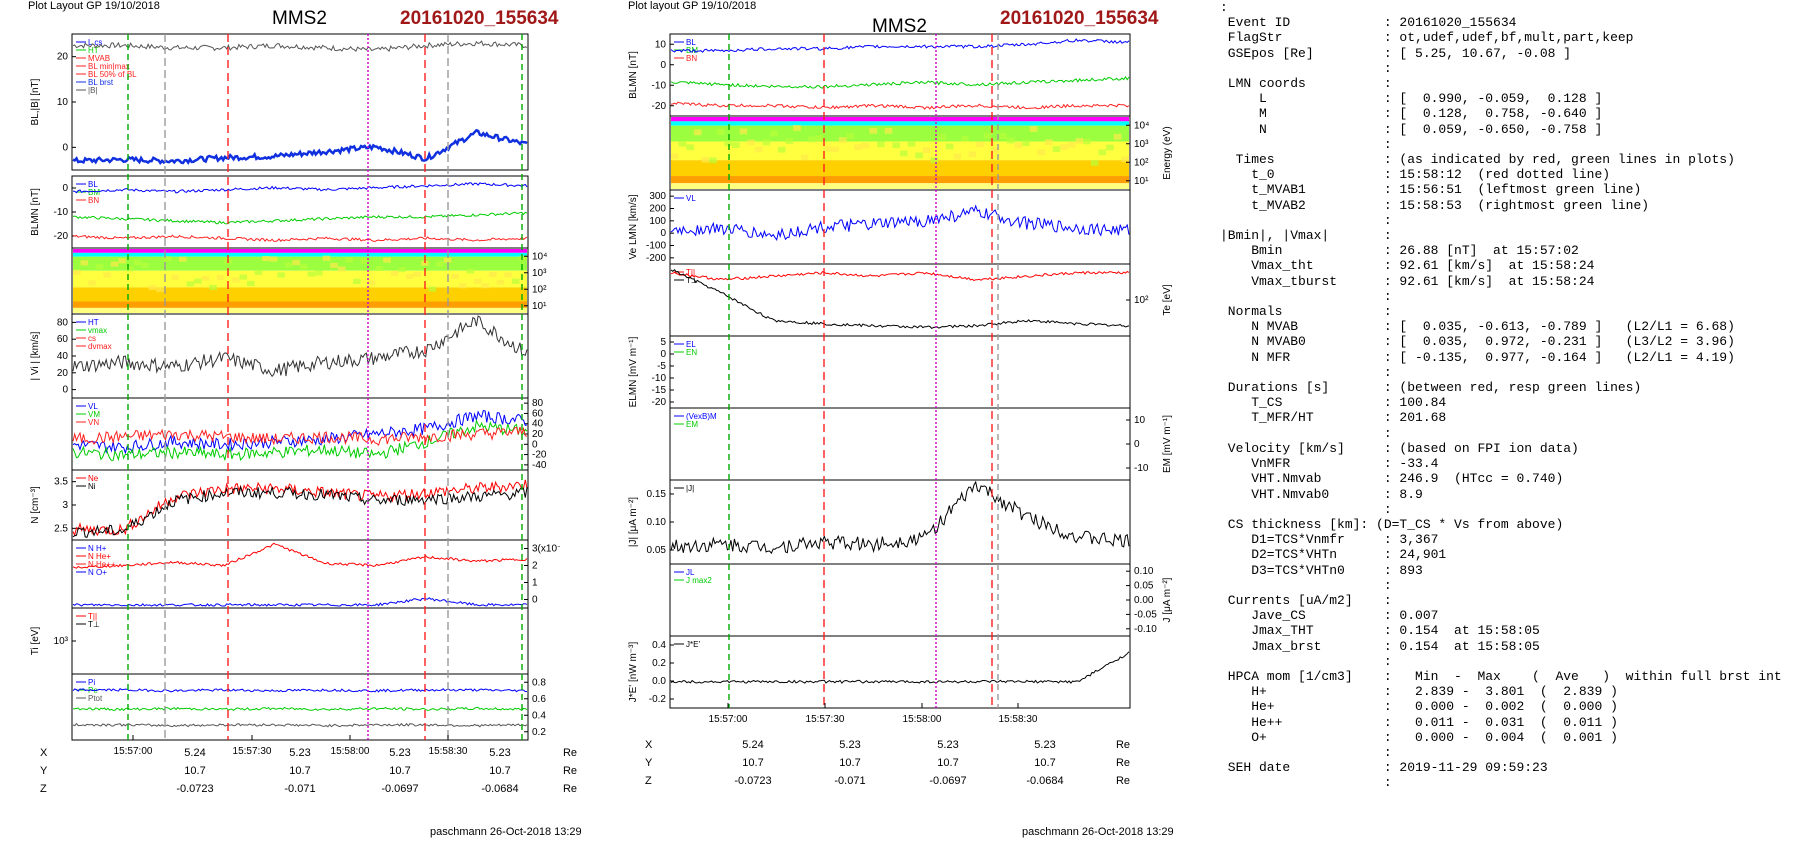 Image resolution: width=1804 pixels, height=841 pixels. I want to click on panel-9: 0.4 0.2 0.0 -0.2 J*E' [nW m⁻³] J*E', so click(879, 672).